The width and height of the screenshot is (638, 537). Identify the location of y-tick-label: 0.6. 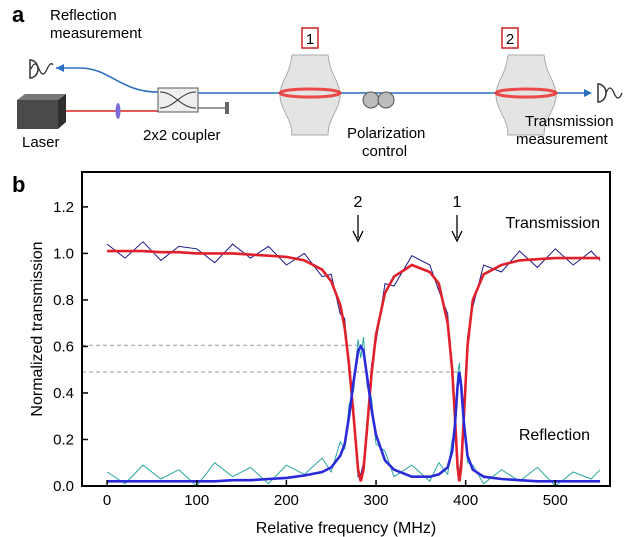
(63, 346).